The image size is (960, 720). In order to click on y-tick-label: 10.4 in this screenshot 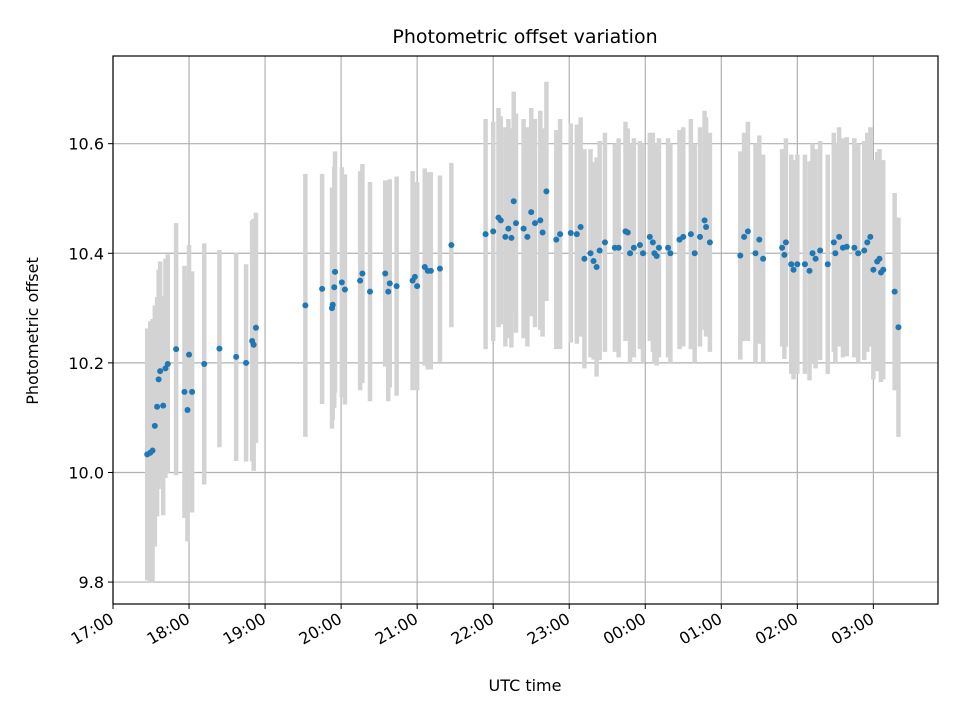, I will do `click(86, 253)`.